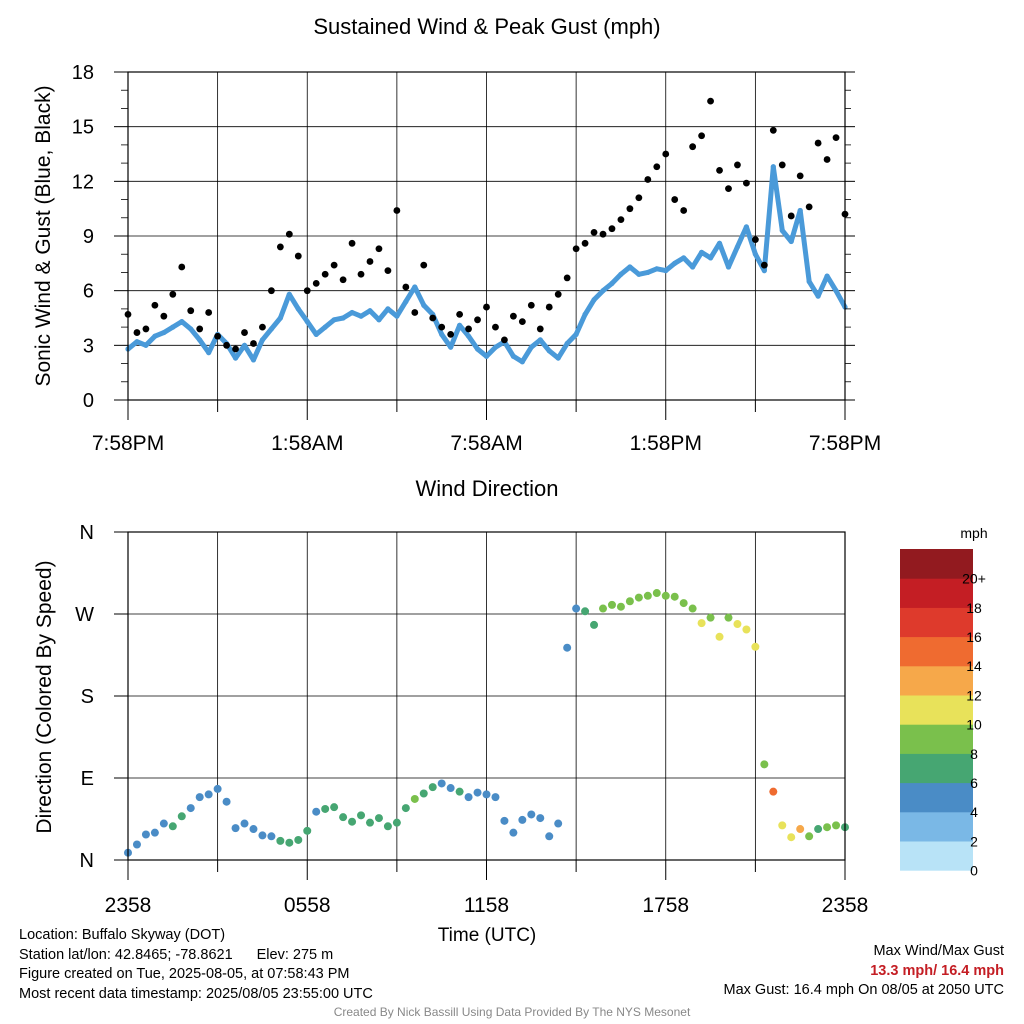  What do you see at coordinates (88, 237) in the screenshot?
I see `top-ytick-label: 9` at bounding box center [88, 237].